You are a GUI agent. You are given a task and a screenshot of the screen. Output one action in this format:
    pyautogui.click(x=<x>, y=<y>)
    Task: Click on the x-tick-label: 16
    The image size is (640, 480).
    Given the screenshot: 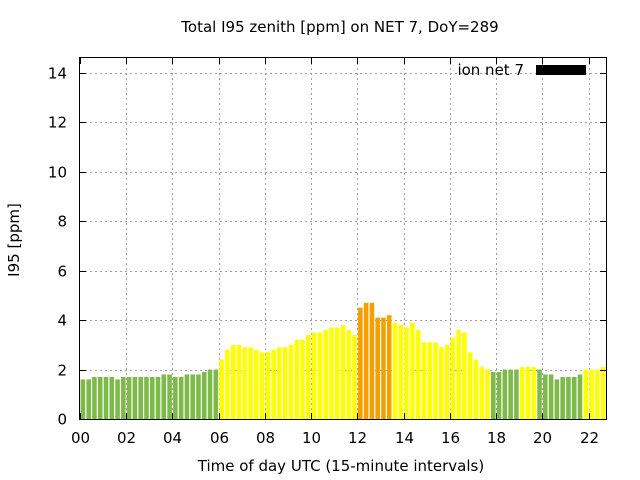 What is the action you would take?
    pyautogui.click(x=450, y=438)
    